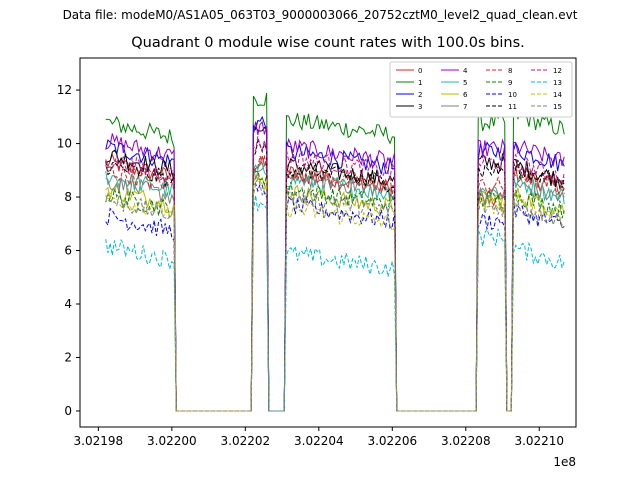 This screenshot has width=640, height=480. I want to click on y-tick-label: 0, so click(68, 411).